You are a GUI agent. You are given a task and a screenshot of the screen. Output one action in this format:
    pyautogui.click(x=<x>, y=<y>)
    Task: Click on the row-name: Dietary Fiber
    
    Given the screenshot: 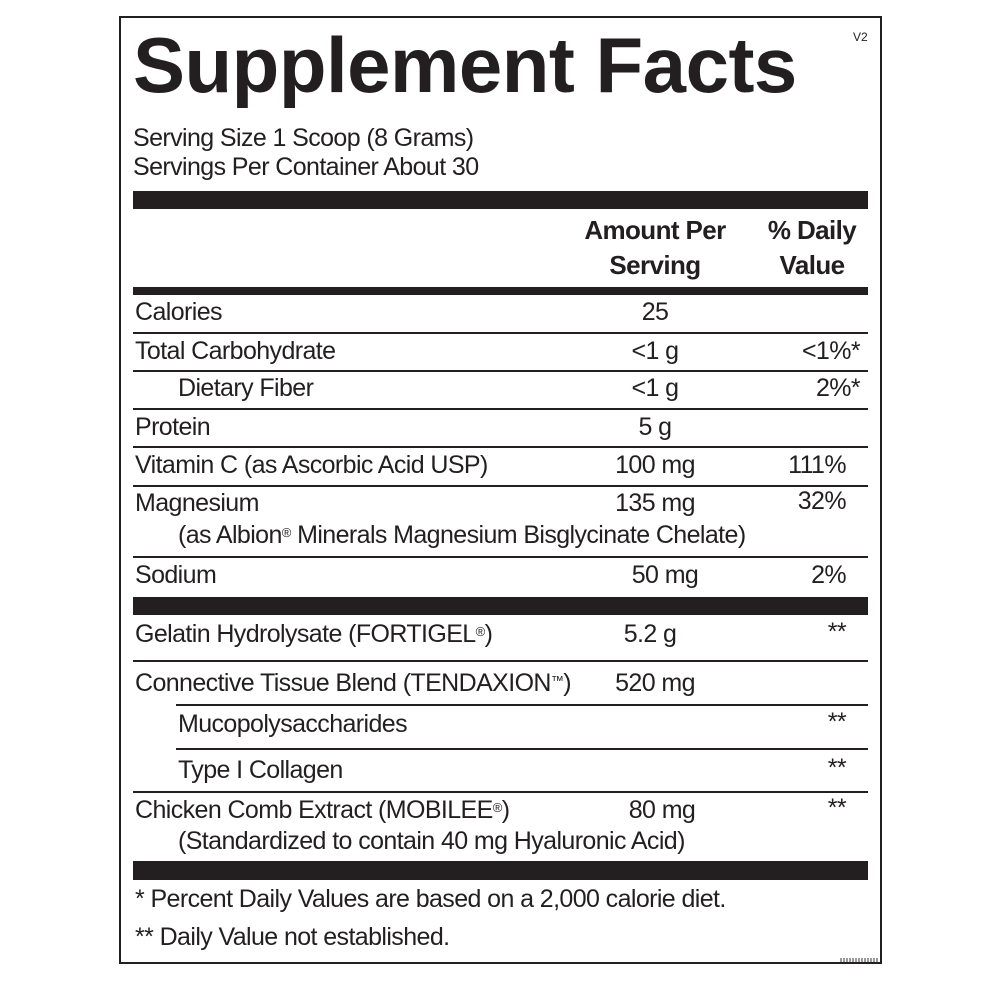 What is the action you would take?
    pyautogui.click(x=246, y=388)
    